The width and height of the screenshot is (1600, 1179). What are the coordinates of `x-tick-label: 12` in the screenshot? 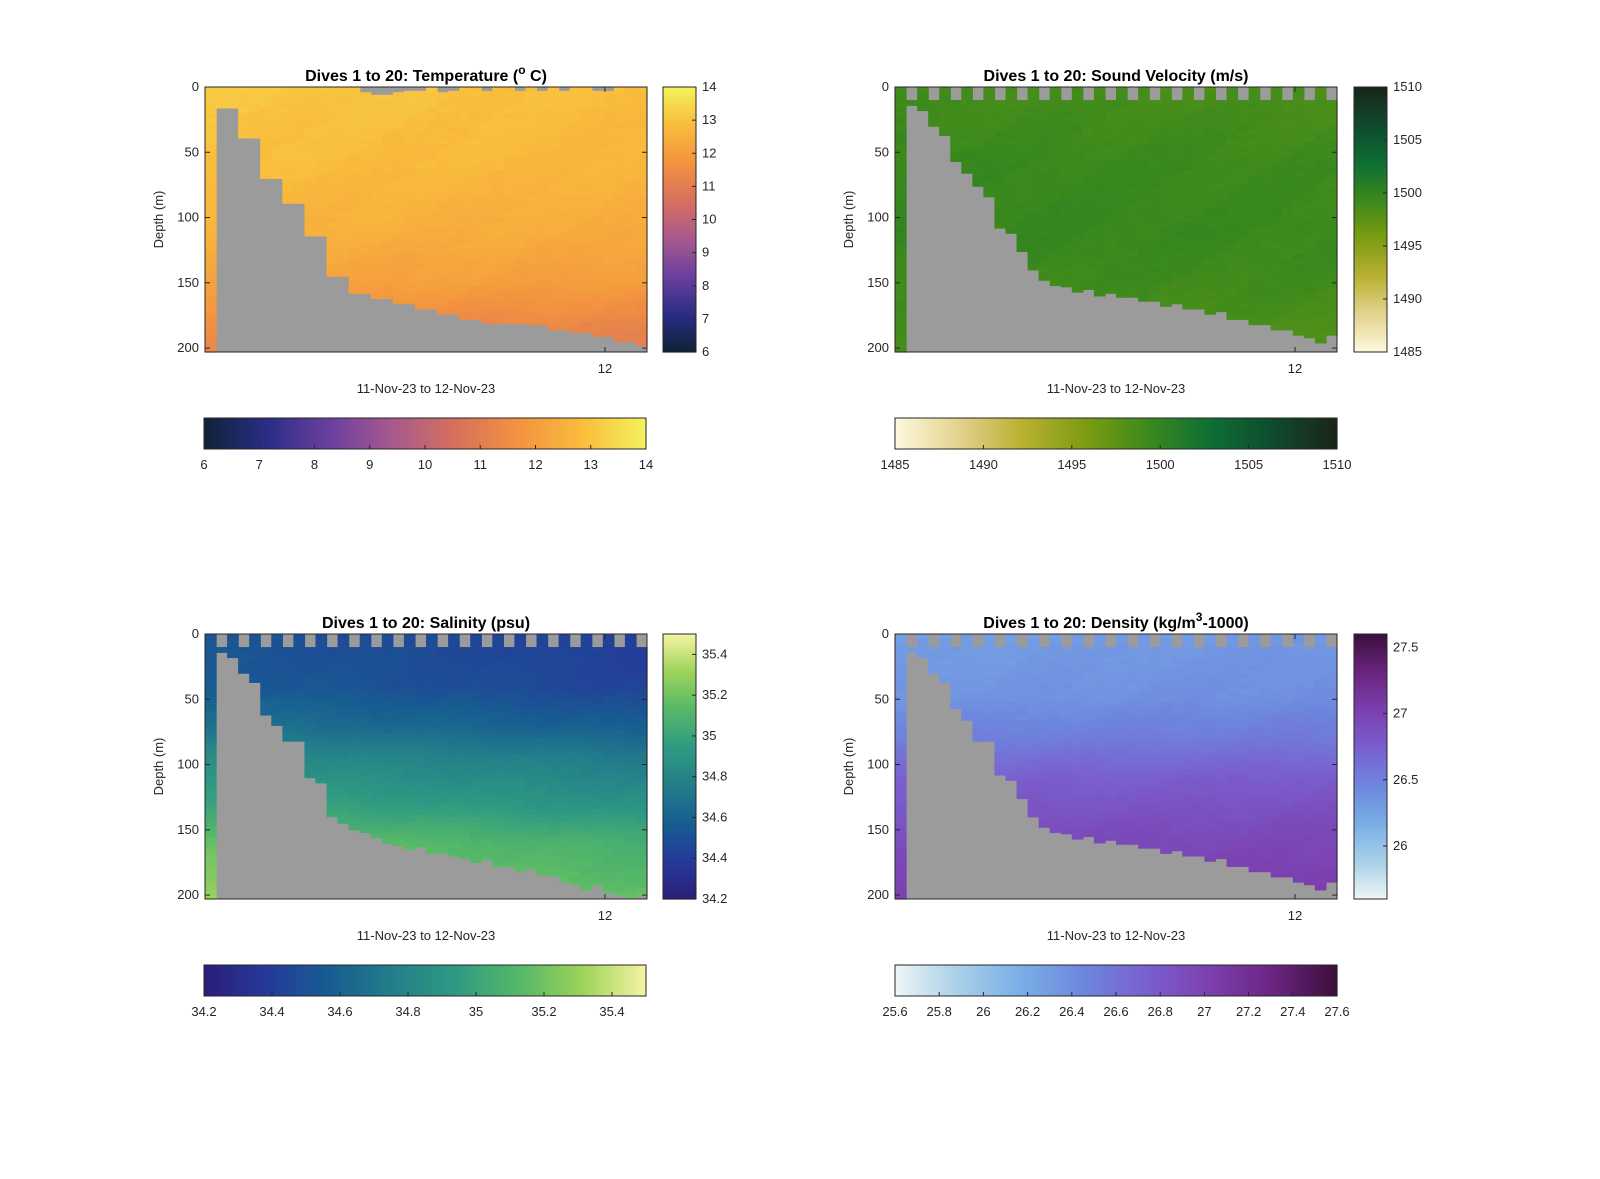 It's located at (605, 368).